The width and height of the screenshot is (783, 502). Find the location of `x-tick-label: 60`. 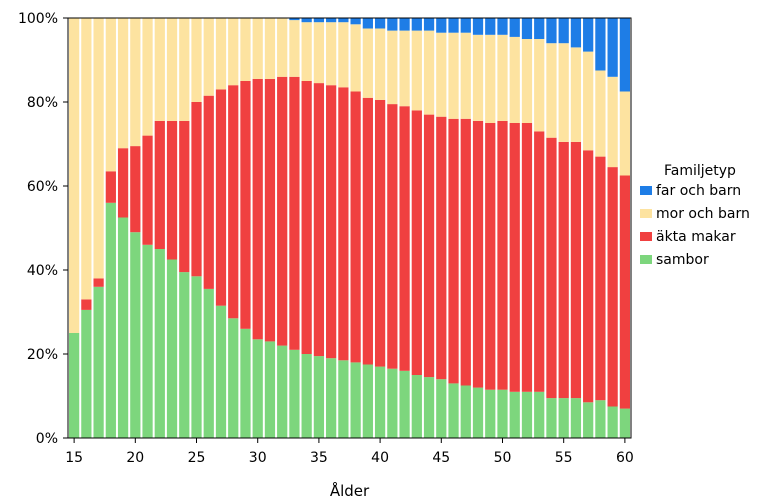

x-tick-label: 60 is located at coordinates (625, 458).